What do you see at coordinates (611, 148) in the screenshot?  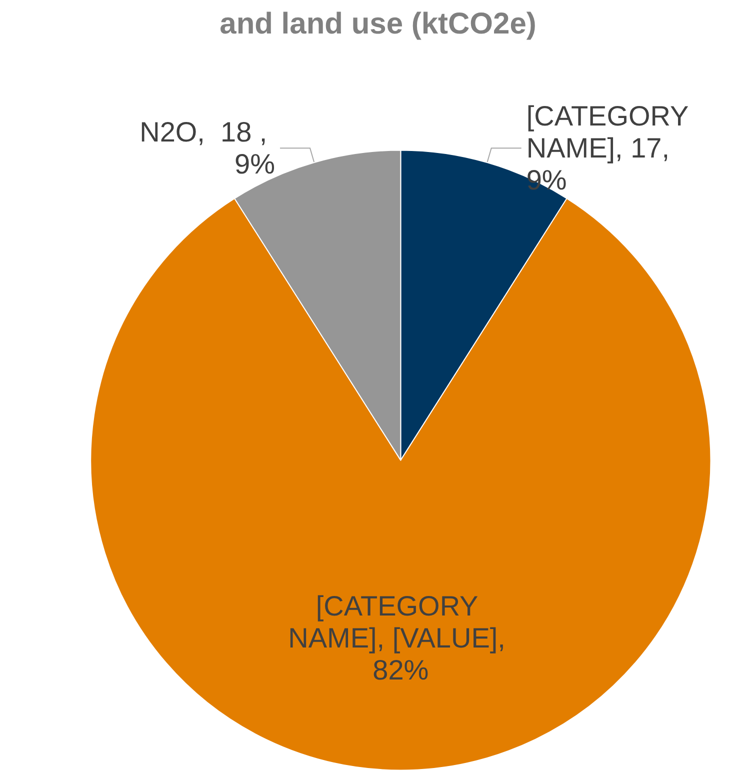 I see `data-label: [CATEGORY NAME], 17, 9%` at bounding box center [611, 148].